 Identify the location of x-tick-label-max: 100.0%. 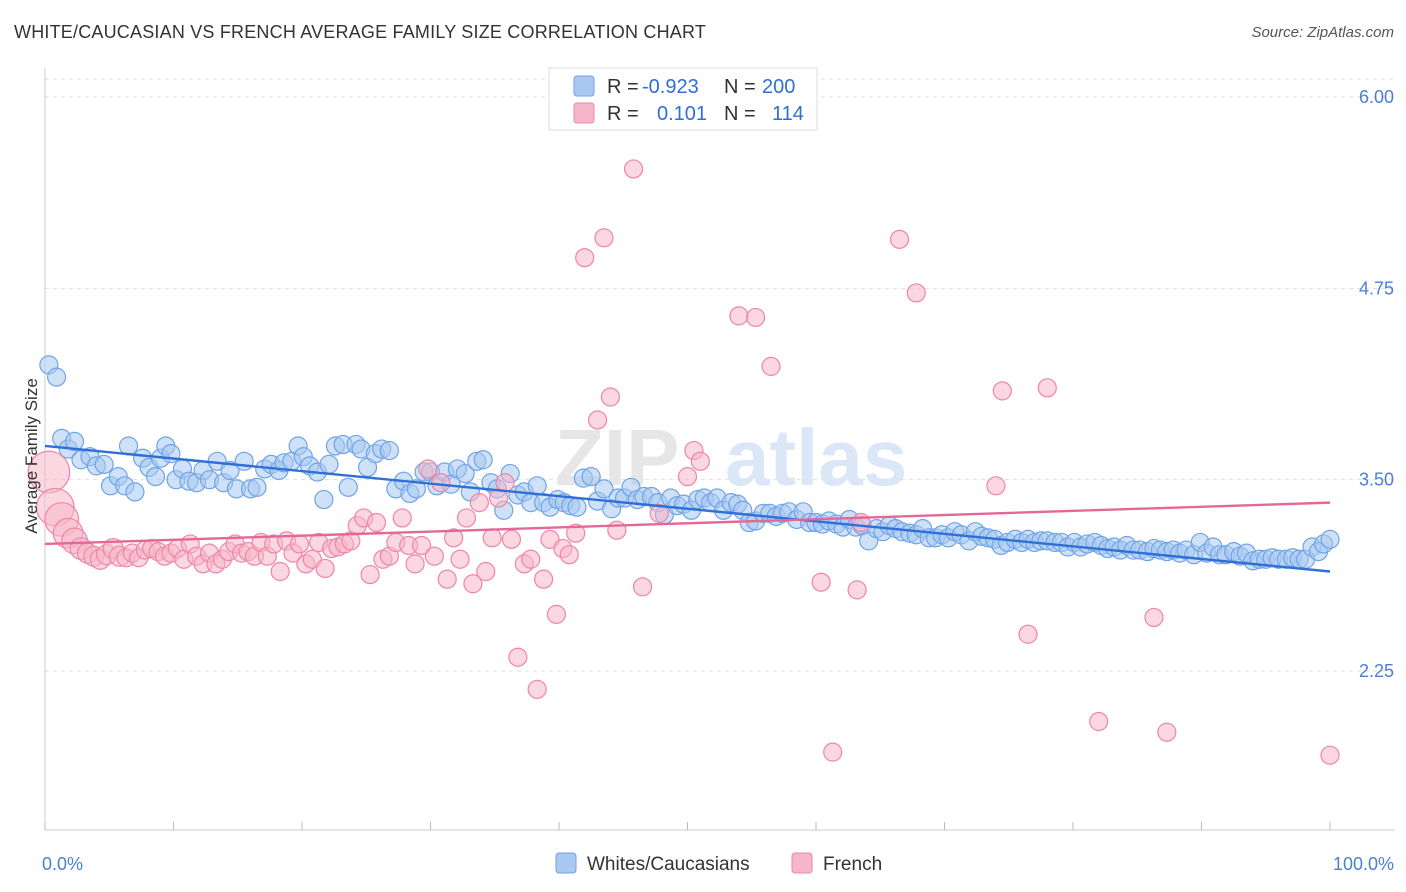
(1363, 864).